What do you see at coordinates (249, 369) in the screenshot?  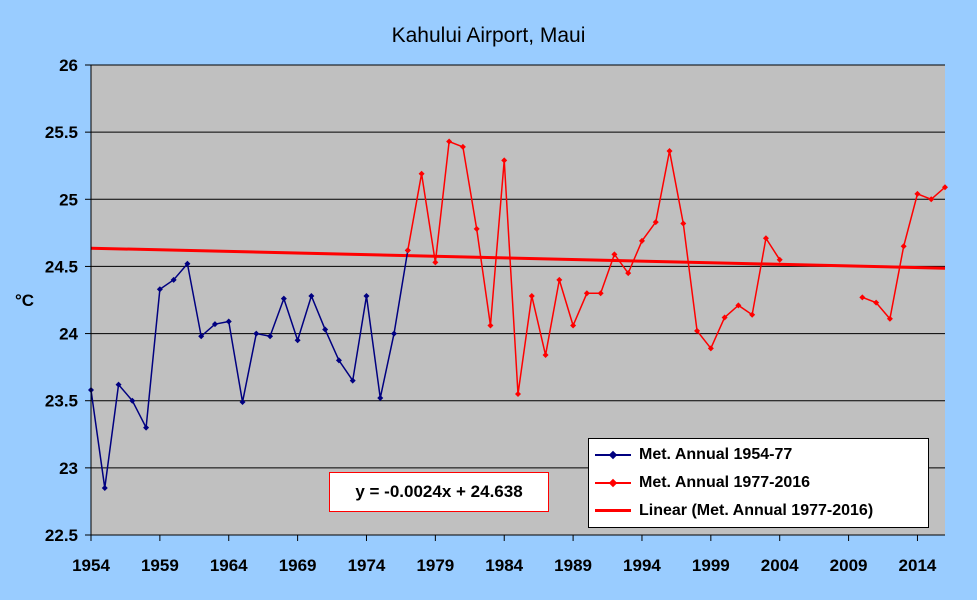 I see `series-1-line` at bounding box center [249, 369].